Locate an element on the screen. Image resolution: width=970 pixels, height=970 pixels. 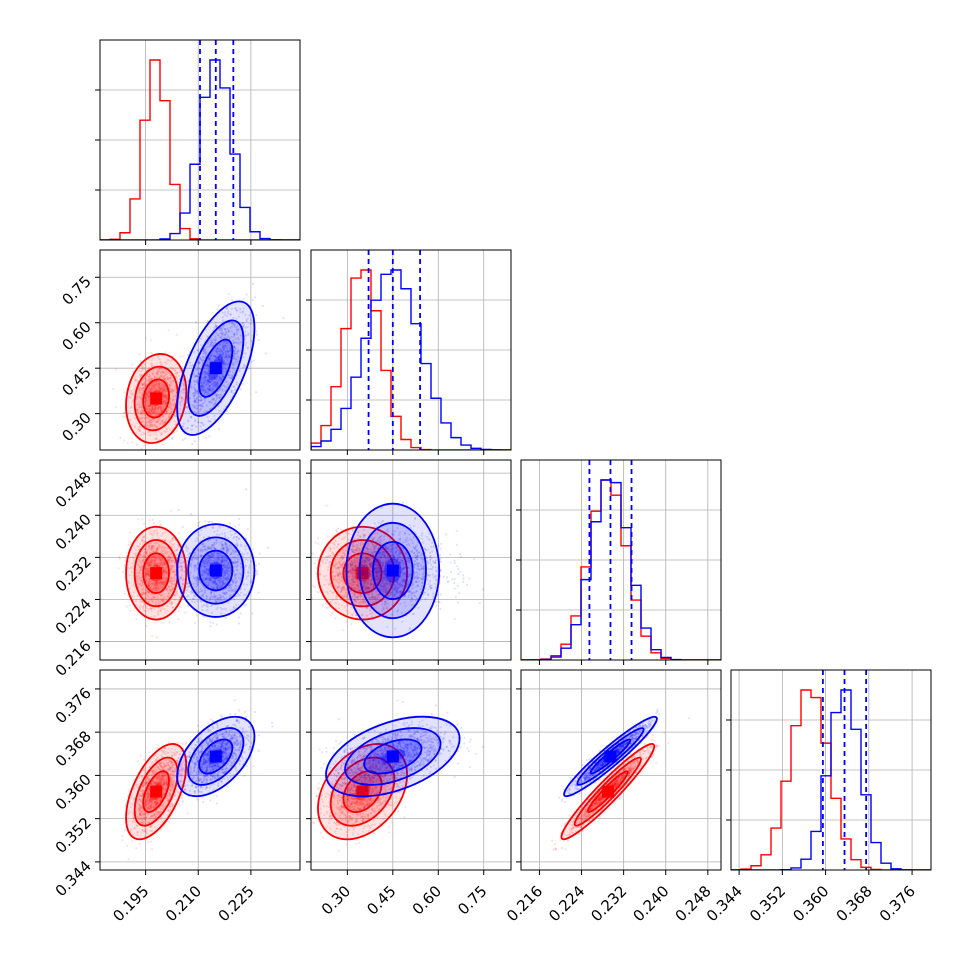
x-tick-label: 0.210 is located at coordinates (183, 903).